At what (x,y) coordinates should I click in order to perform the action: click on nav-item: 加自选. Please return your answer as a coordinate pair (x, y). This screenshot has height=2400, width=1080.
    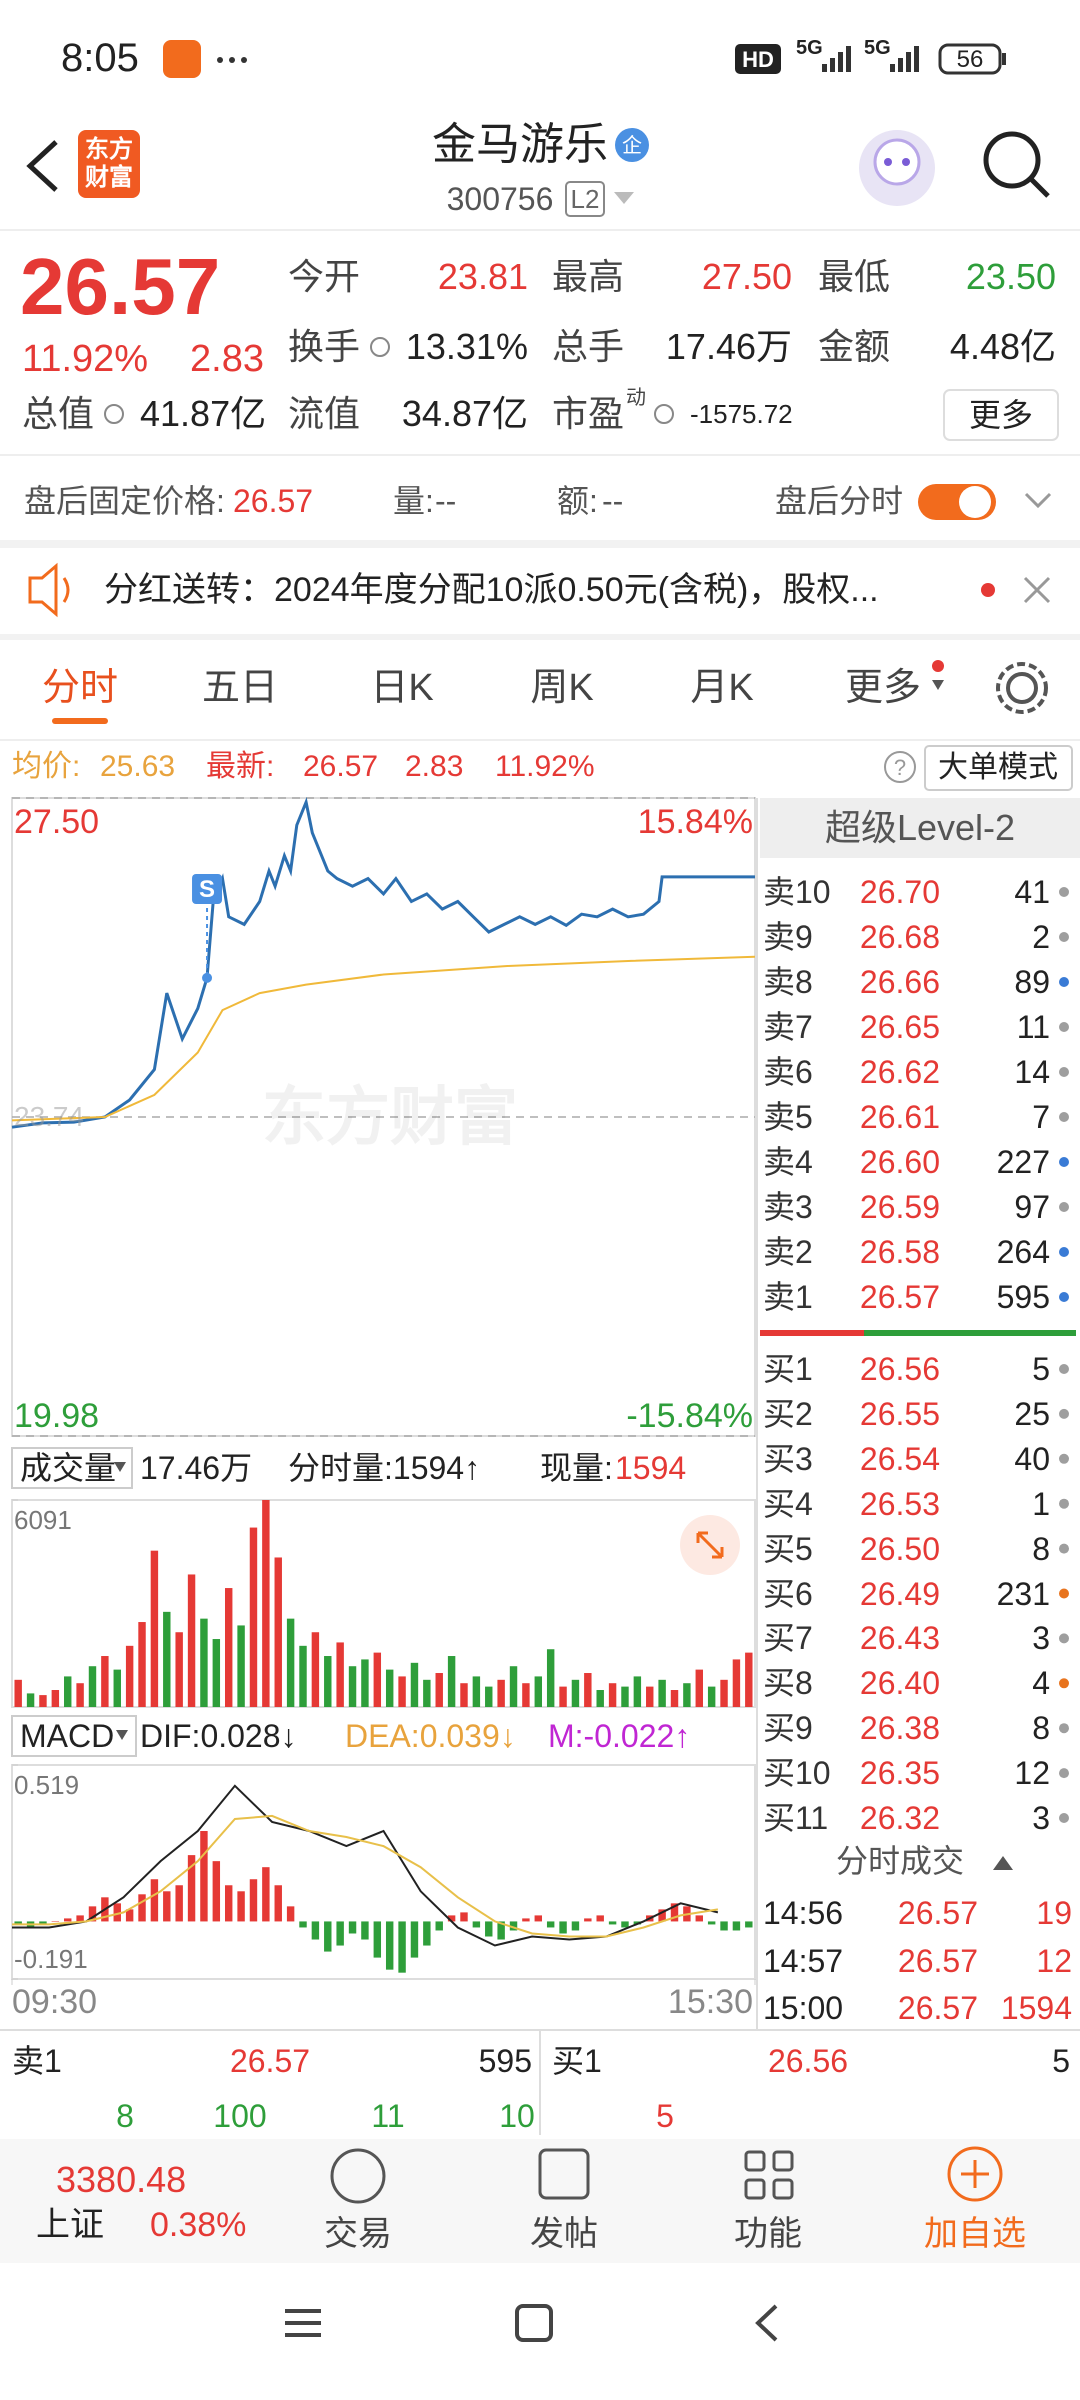
    Looking at the image, I should click on (975, 2234).